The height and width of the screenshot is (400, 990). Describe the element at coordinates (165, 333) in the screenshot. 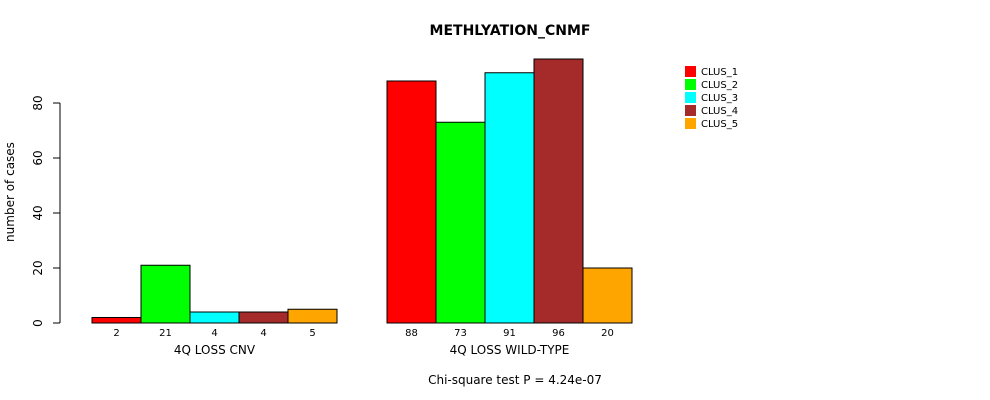

I see `count-label: 21` at that location.